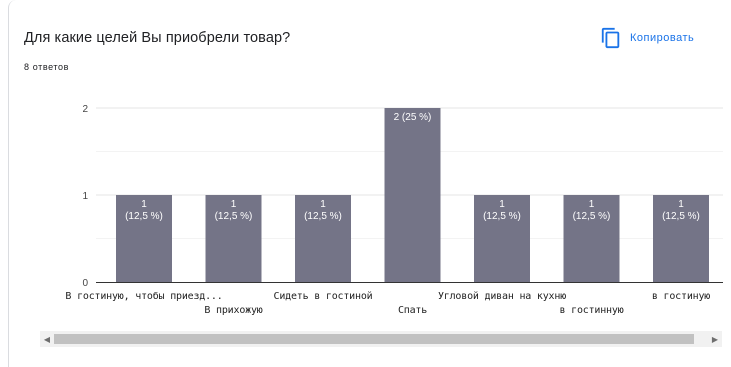 The width and height of the screenshot is (731, 367). What do you see at coordinates (323, 296) in the screenshot?
I see `category-label: Сидеть в гостиной` at bounding box center [323, 296].